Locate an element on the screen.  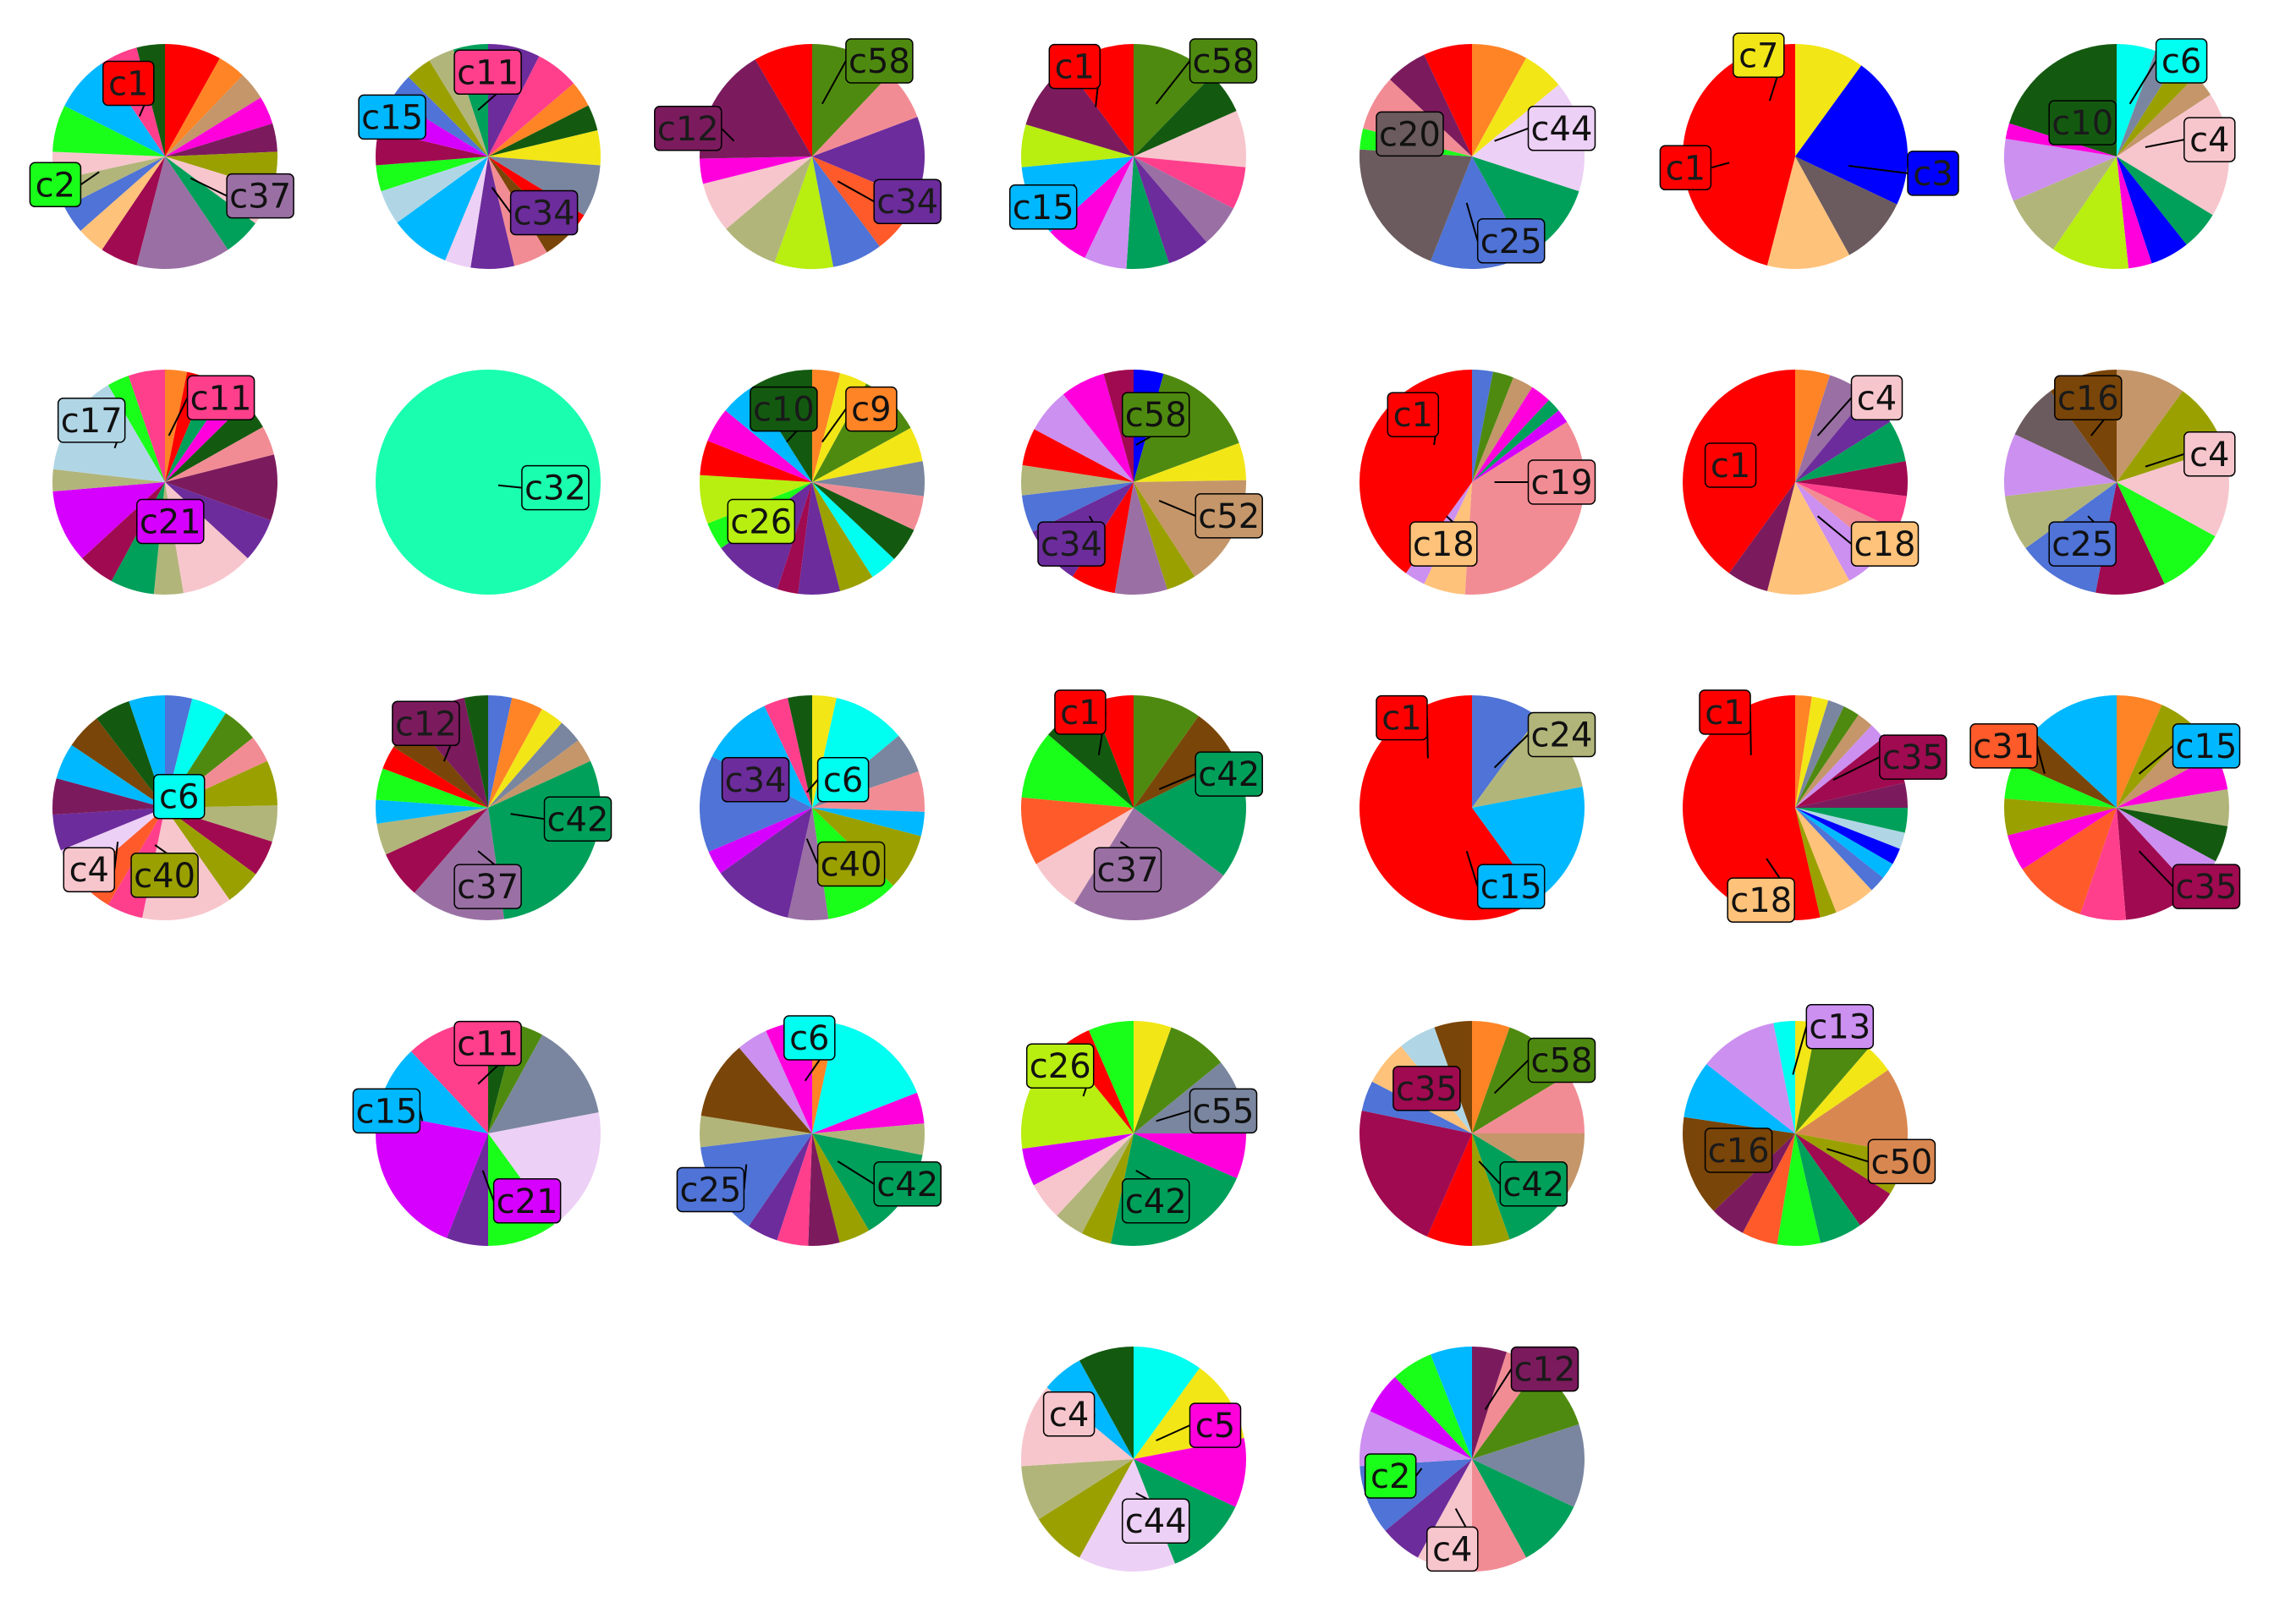
pie-27: c4 c5 c44 is located at coordinates (1133, 1459).